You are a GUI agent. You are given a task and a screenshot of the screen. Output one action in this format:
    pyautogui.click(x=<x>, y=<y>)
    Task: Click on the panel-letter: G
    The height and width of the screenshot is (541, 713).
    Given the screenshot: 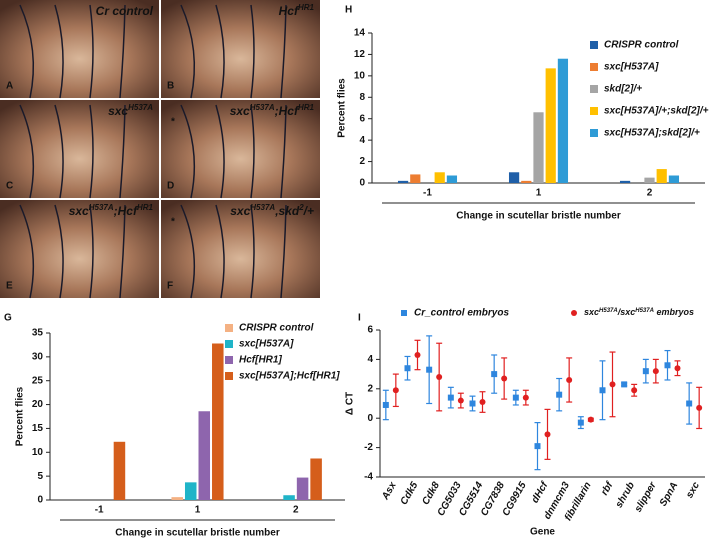 What is the action you would take?
    pyautogui.click(x=8, y=318)
    